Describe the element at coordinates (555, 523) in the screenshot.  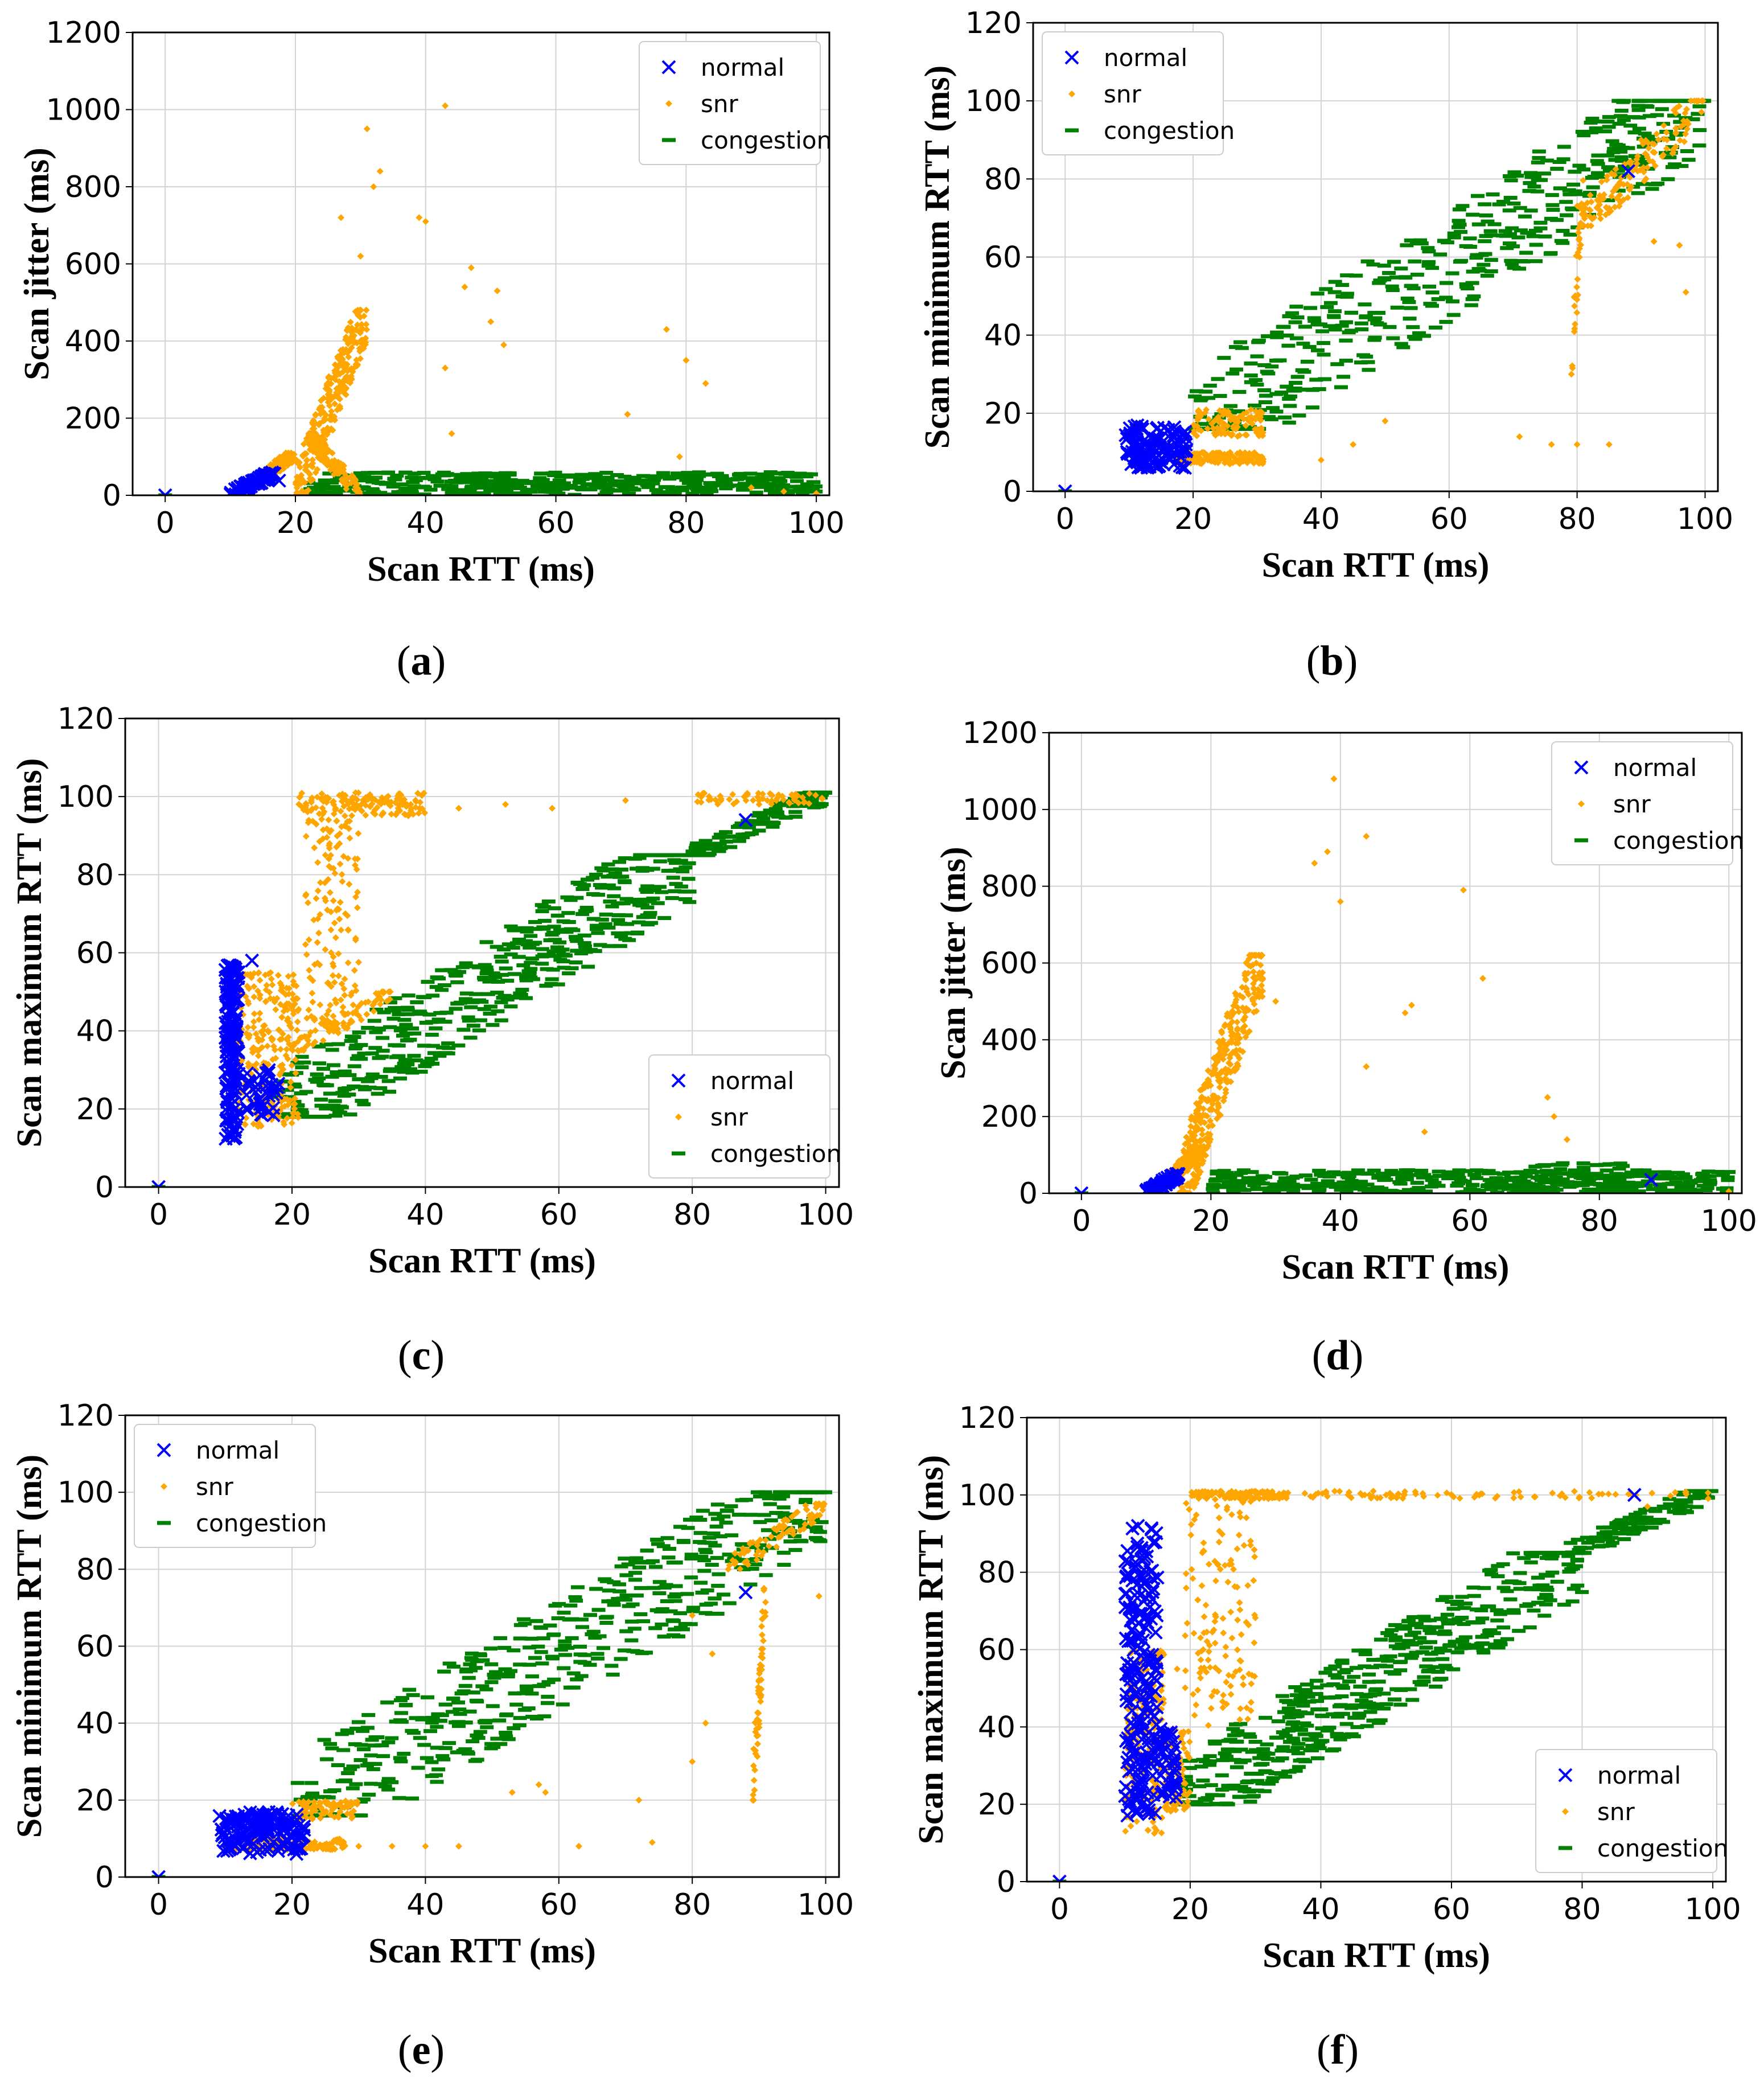
I see `x-tick-label: 60` at that location.